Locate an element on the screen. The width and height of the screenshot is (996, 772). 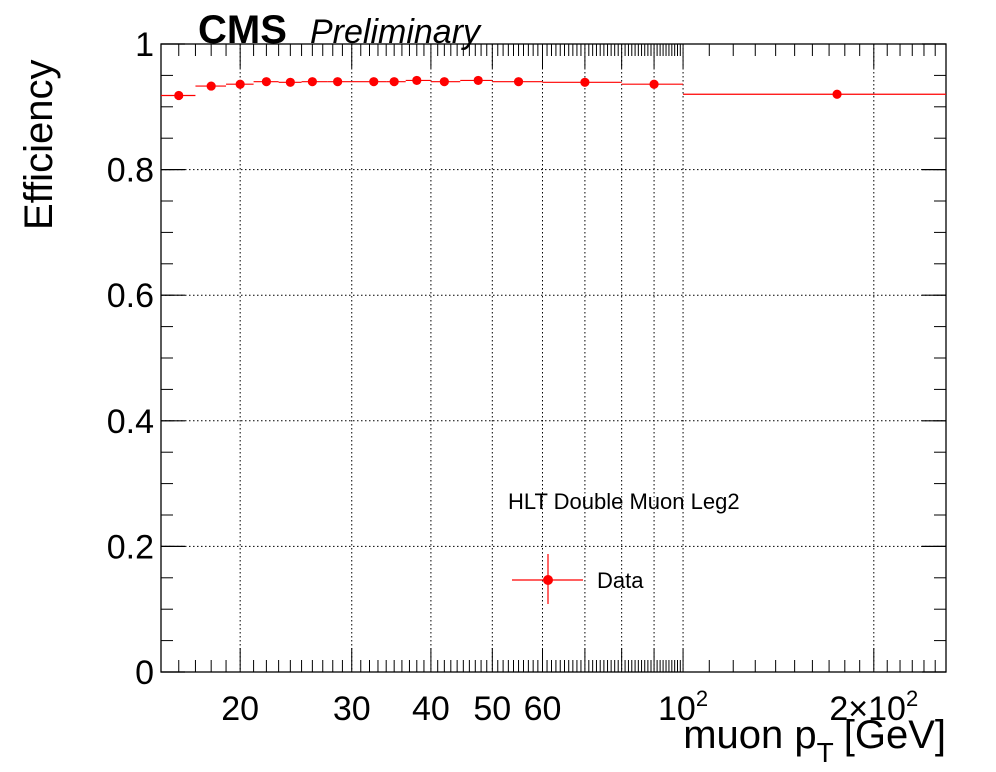
y-axis-label: Efficiency is located at coordinates (39, 145).